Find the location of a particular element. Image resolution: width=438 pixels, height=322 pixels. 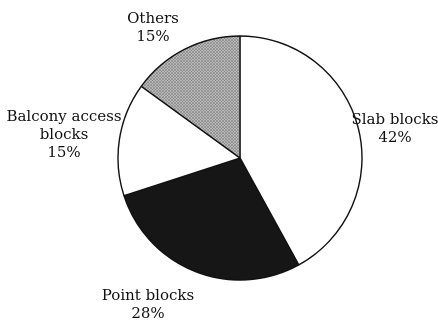

slice-label-1: Point blocks 28% is located at coordinates (148, 304).